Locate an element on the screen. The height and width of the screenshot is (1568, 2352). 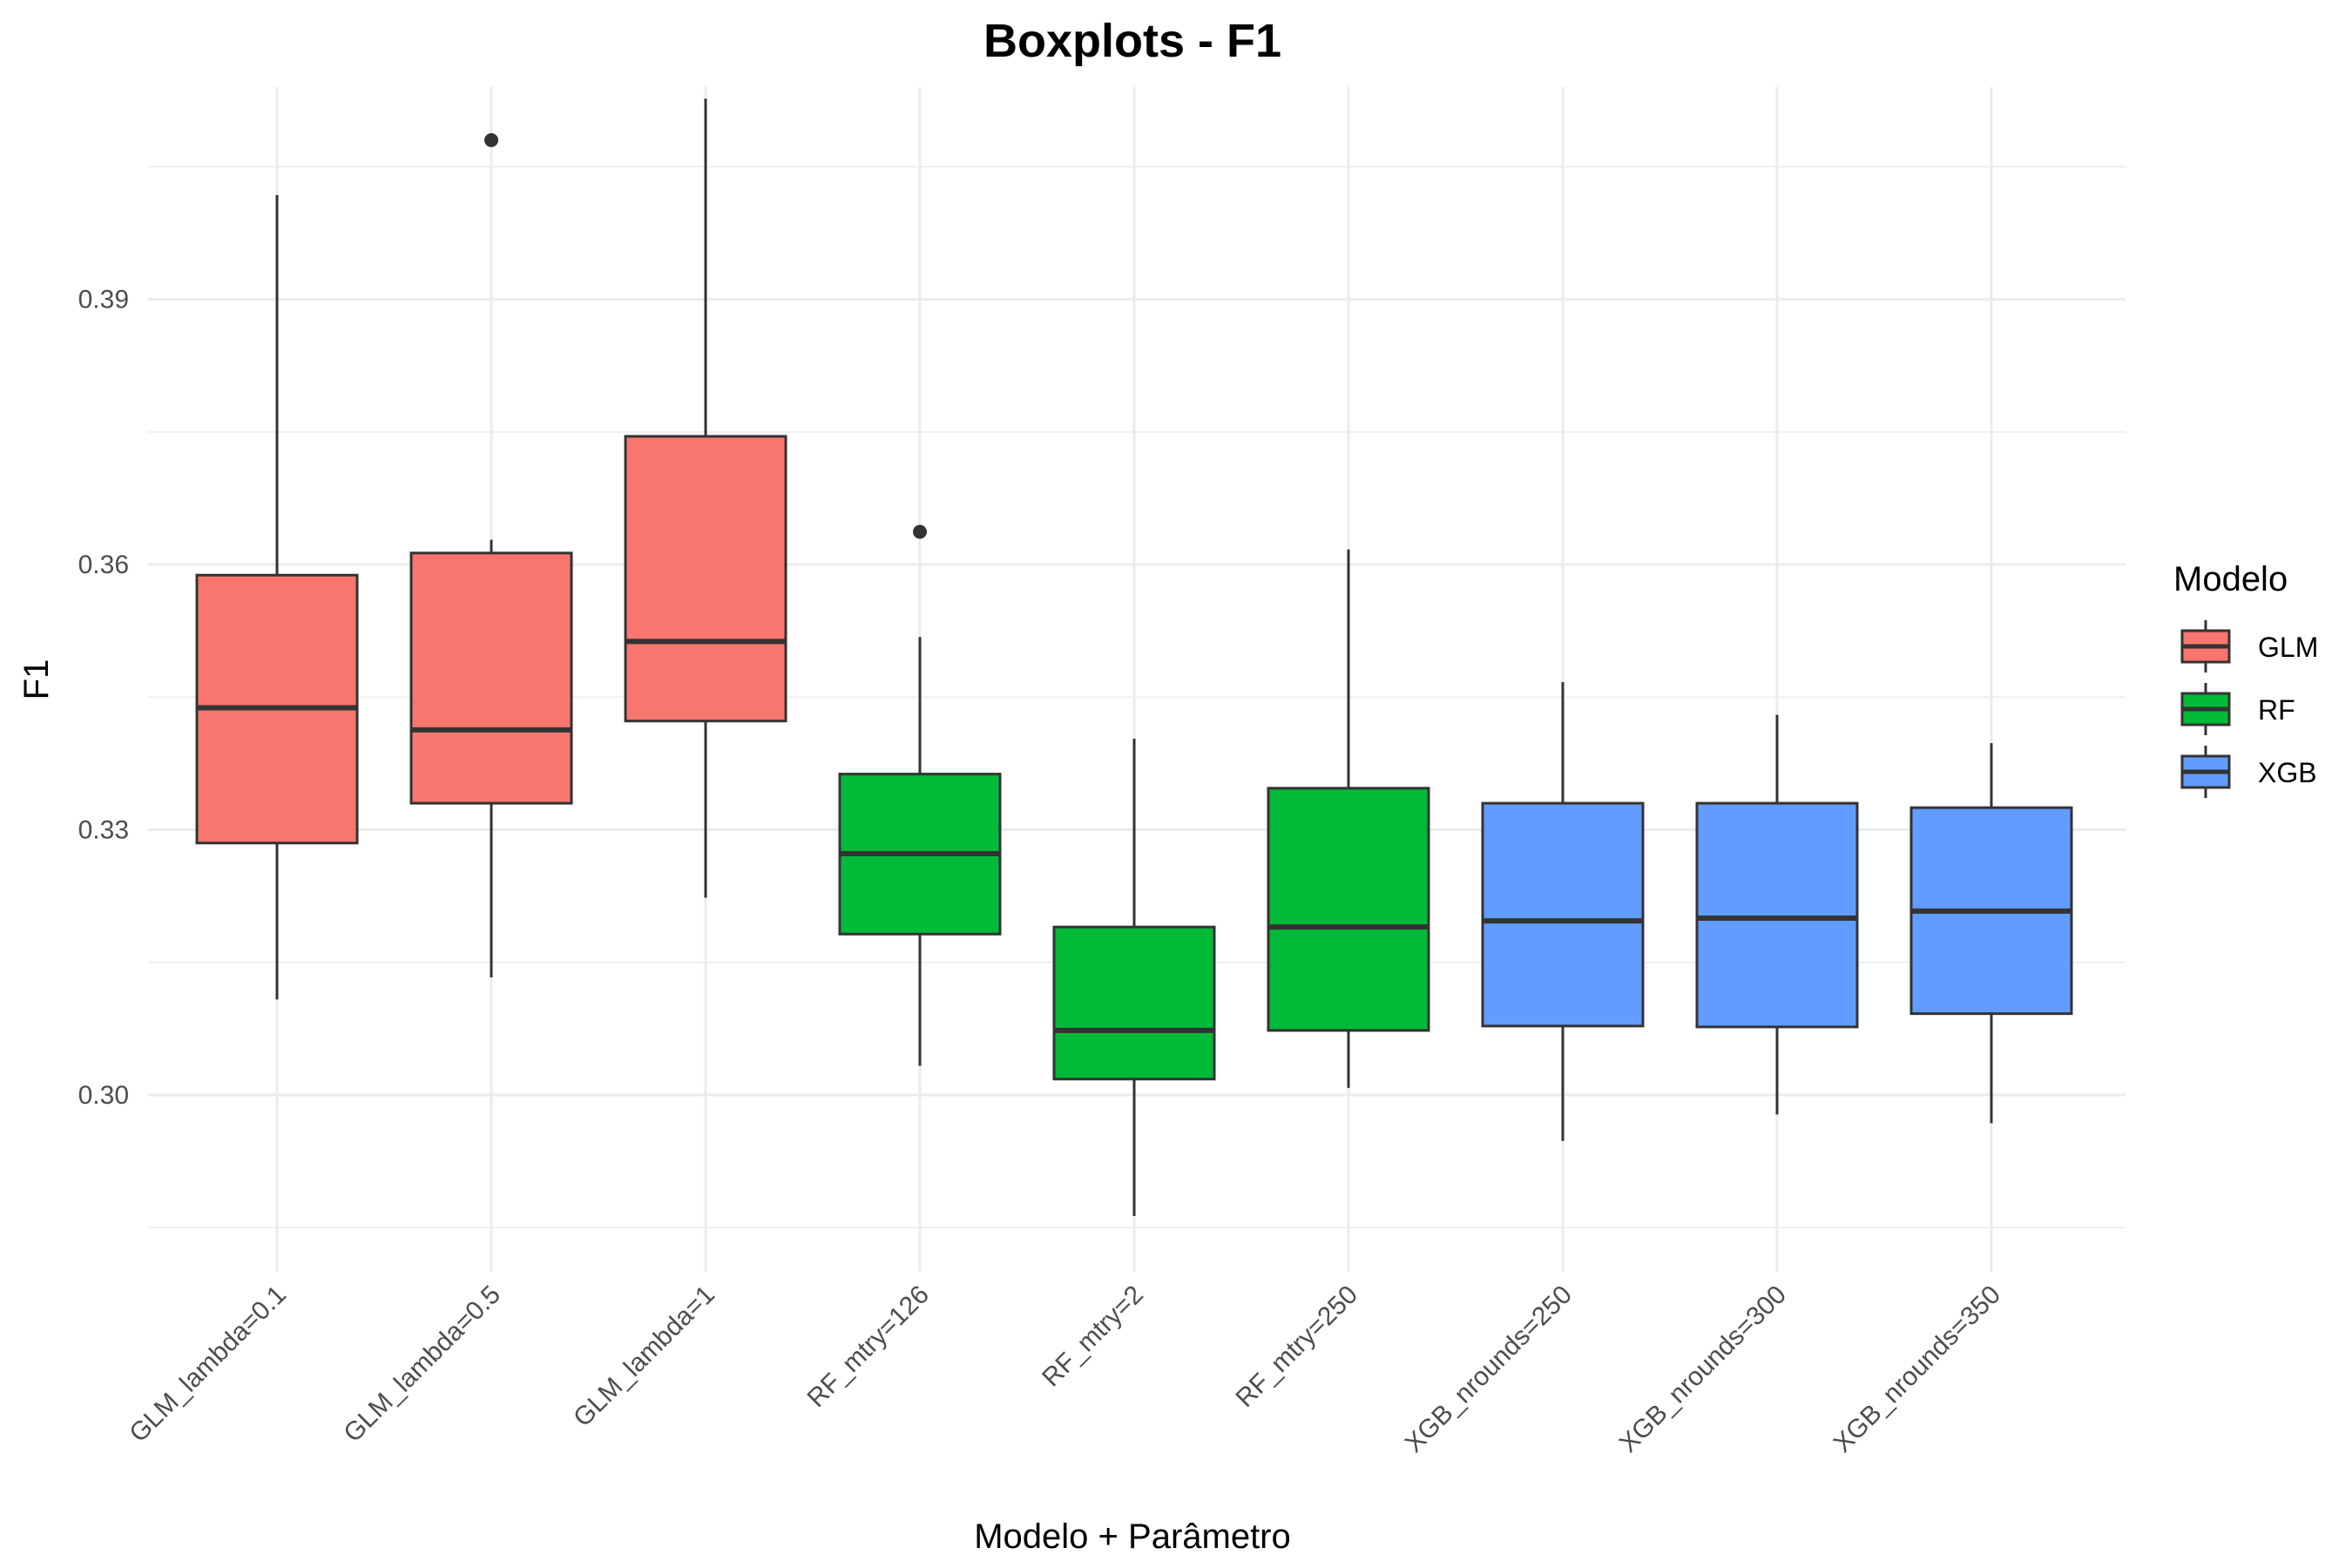
box-XGB_nrounds=350 is located at coordinates (1991, 934).